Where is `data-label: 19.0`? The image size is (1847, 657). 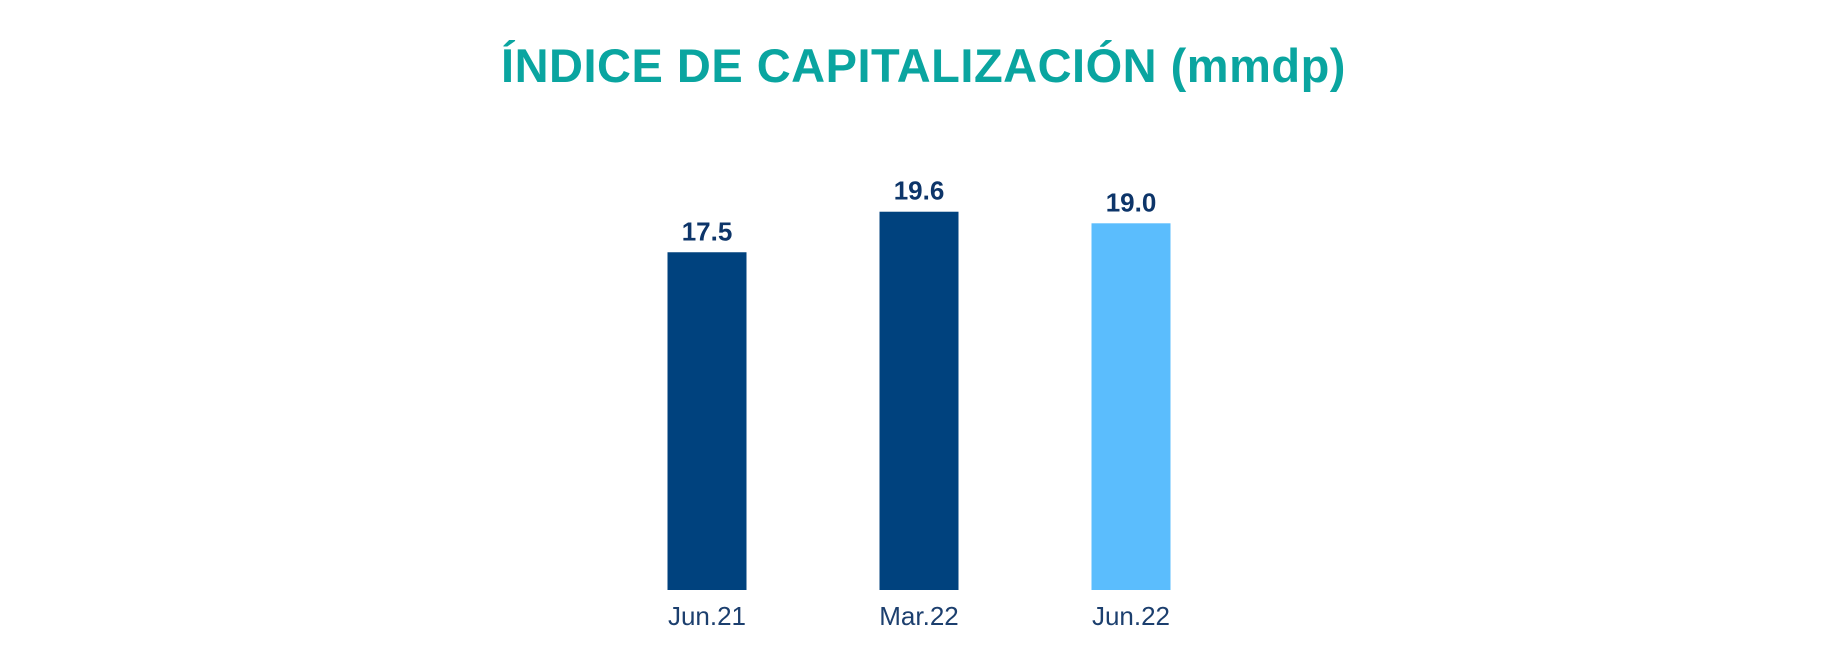 data-label: 19.0 is located at coordinates (1131, 202).